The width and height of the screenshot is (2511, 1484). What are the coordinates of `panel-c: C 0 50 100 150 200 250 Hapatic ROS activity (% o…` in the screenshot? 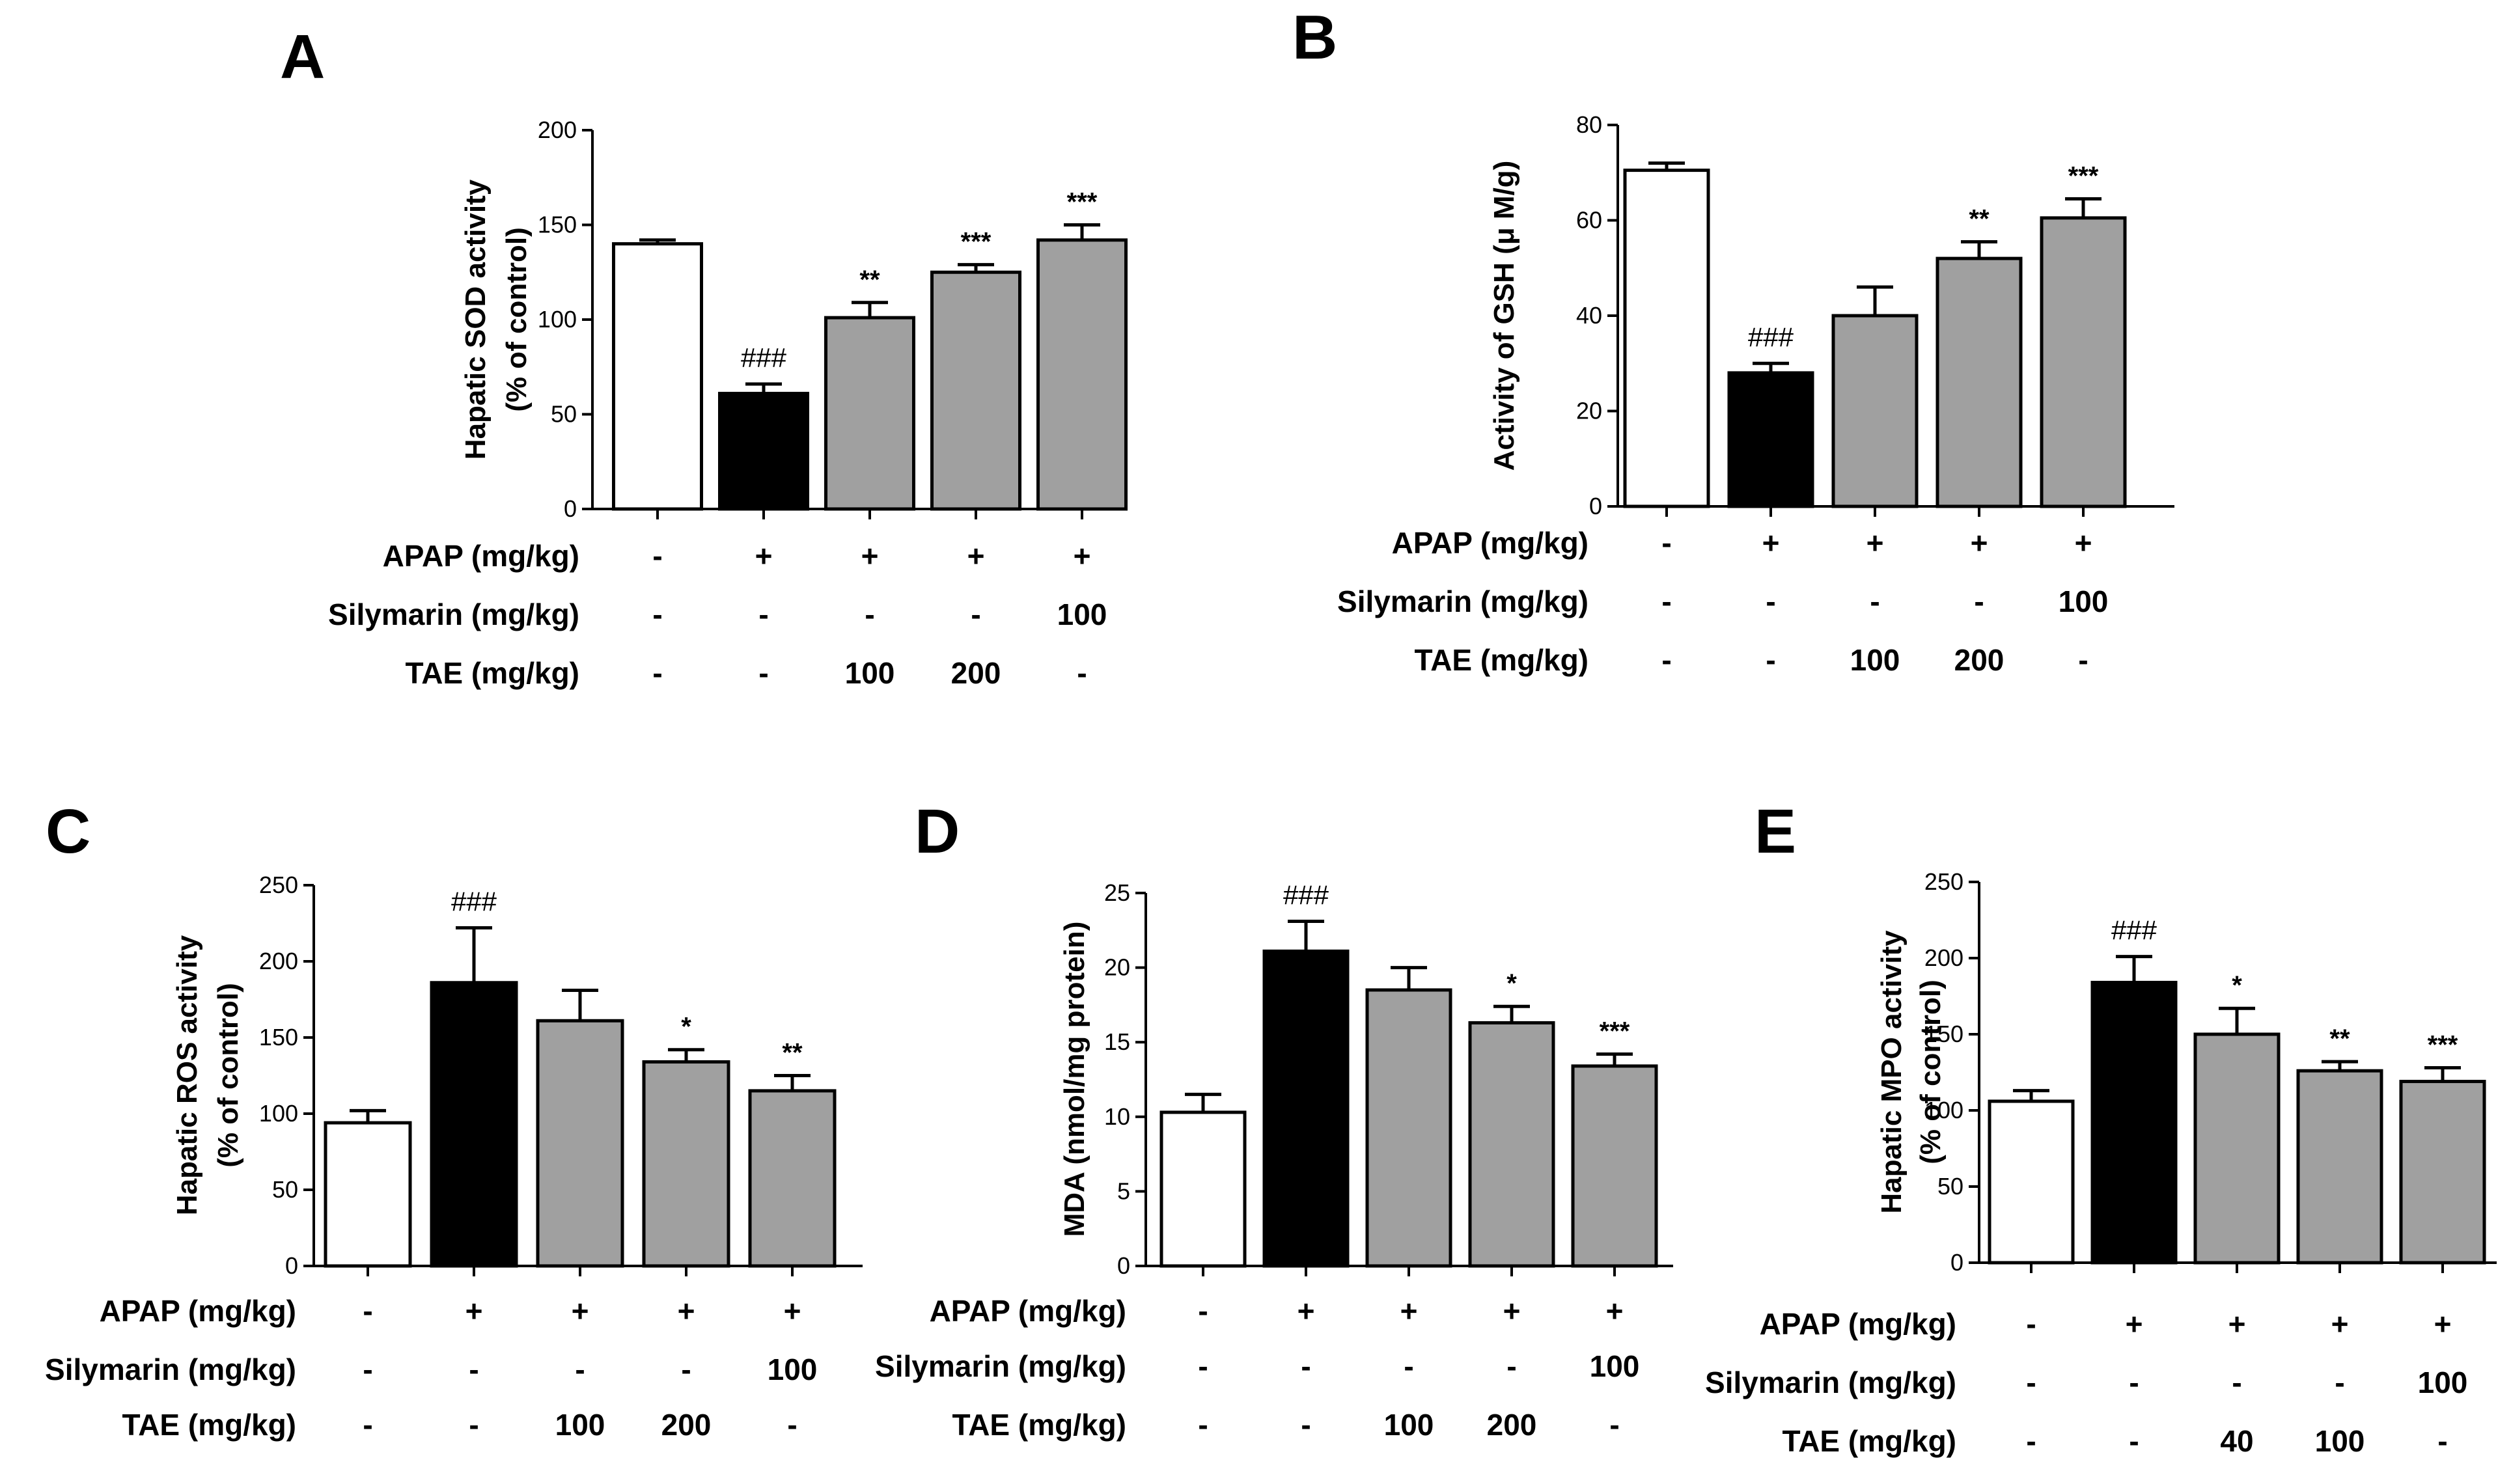 It's located at (454, 1119).